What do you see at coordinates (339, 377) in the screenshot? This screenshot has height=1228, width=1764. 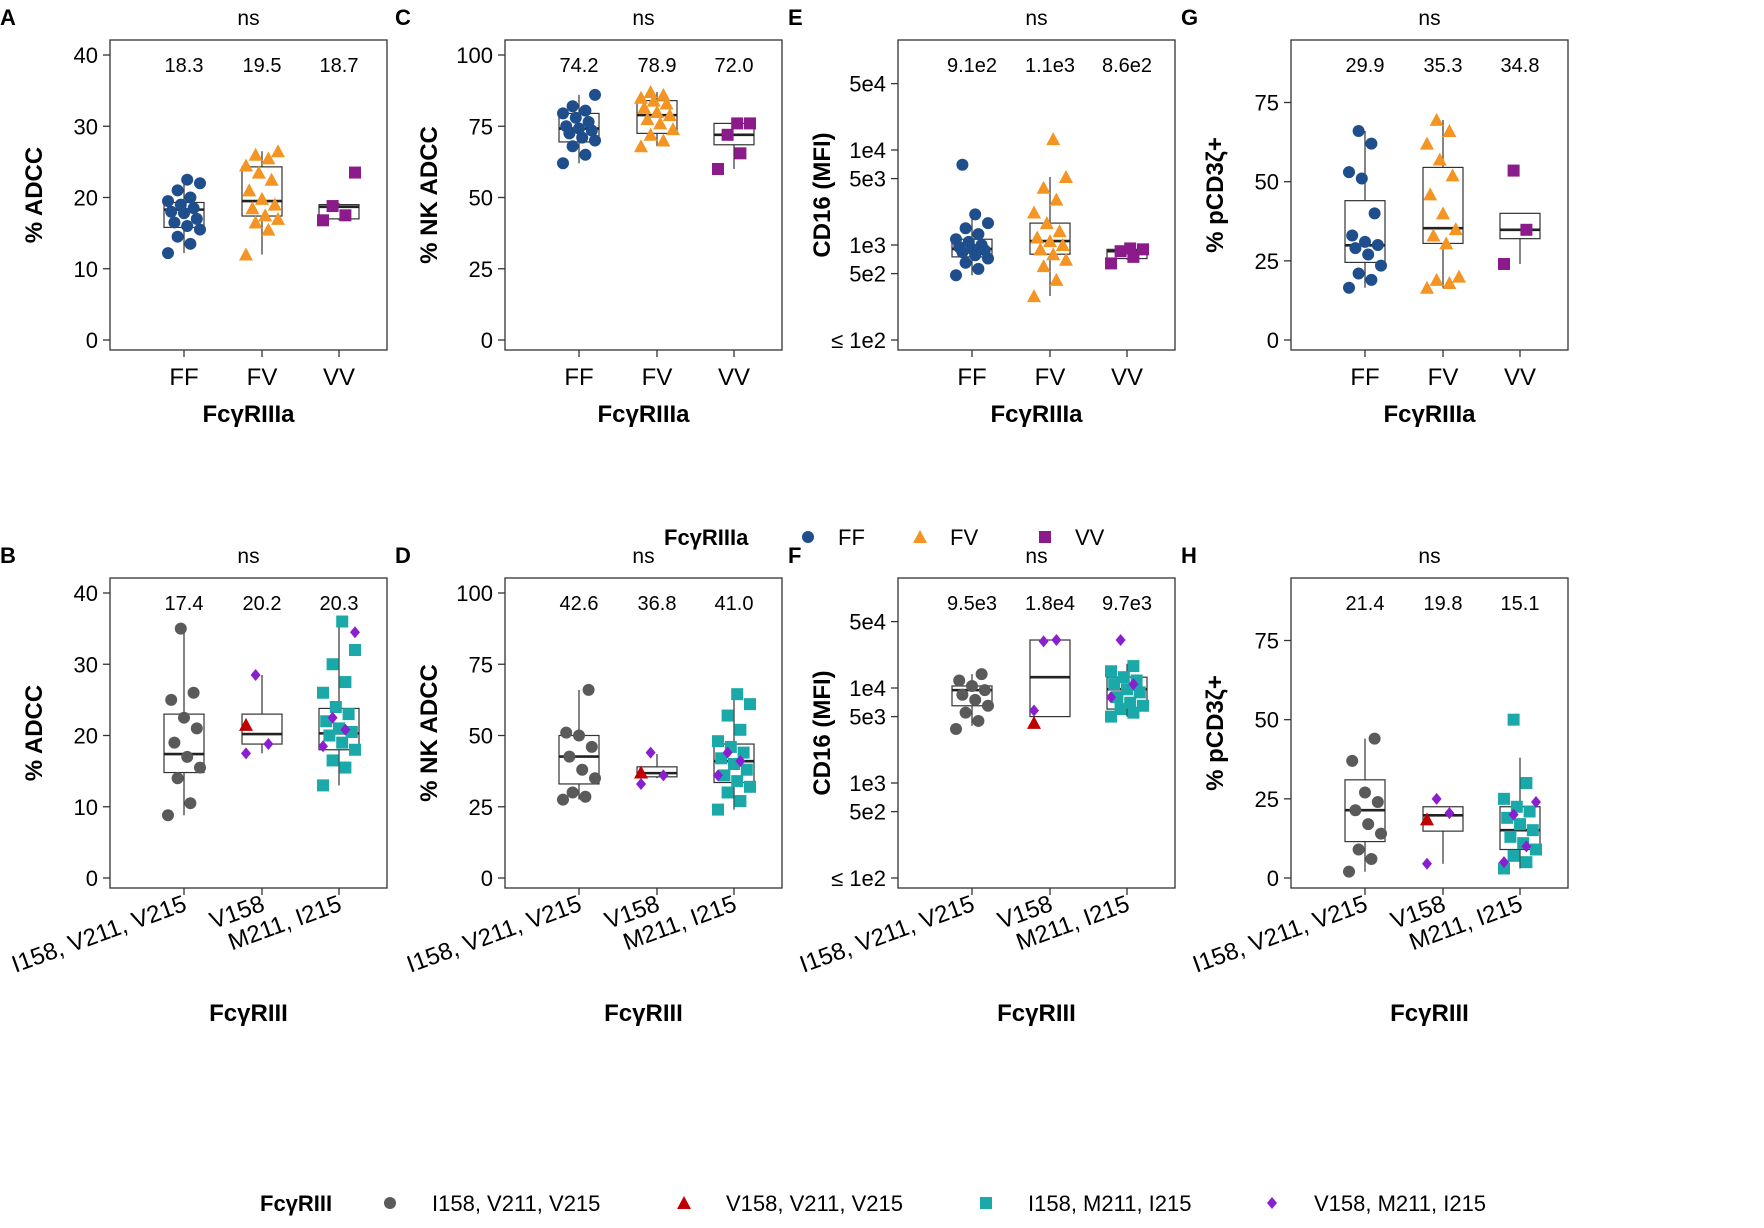 I see `x-tick-label: VV` at bounding box center [339, 377].